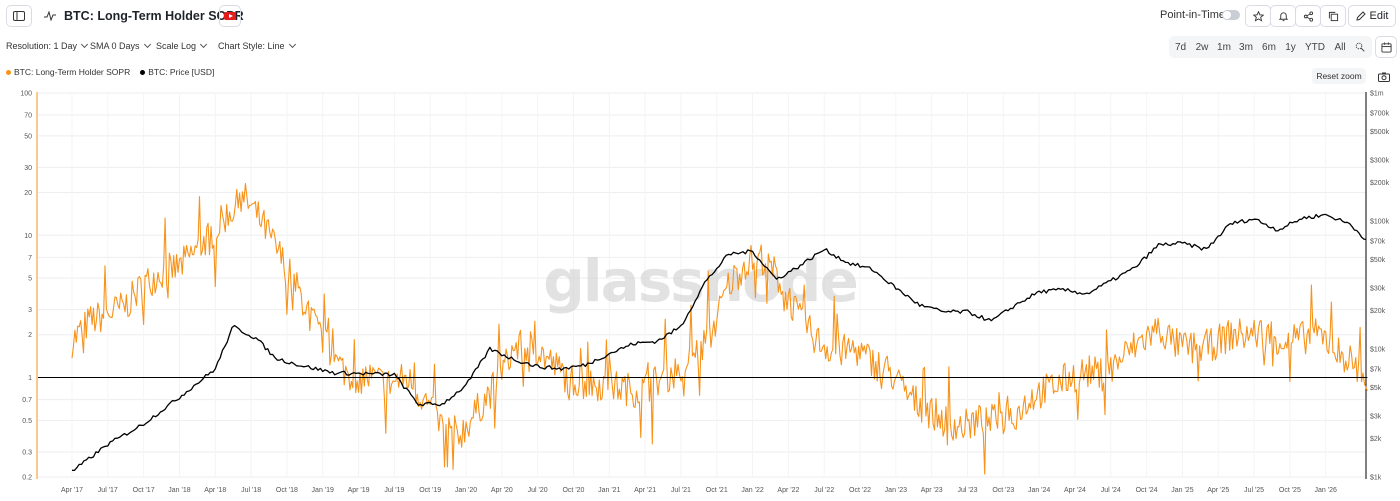 The width and height of the screenshot is (1400, 501). What do you see at coordinates (1315, 47) in the screenshot?
I see `range-ytd: YTD` at bounding box center [1315, 47].